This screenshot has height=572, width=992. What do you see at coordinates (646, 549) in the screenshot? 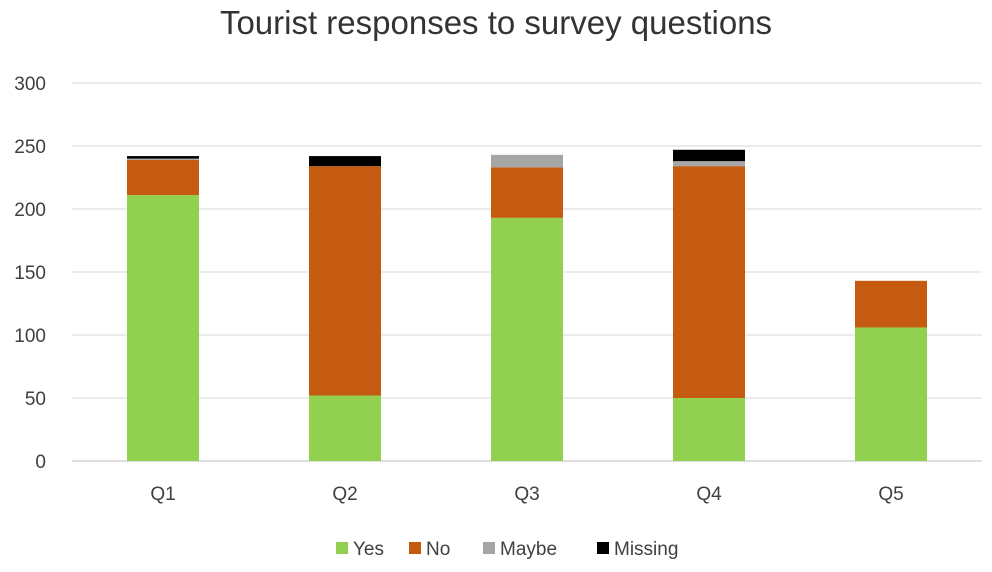
I see `legend-label-missing: Missing` at bounding box center [646, 549].